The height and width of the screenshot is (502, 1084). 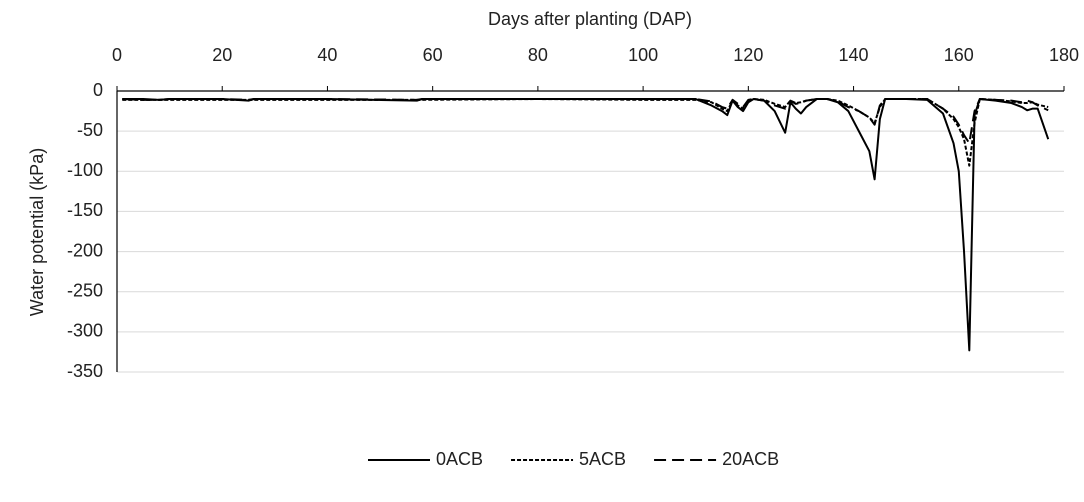 What do you see at coordinates (98, 90) in the screenshot?
I see `y-tick-label: 0` at bounding box center [98, 90].